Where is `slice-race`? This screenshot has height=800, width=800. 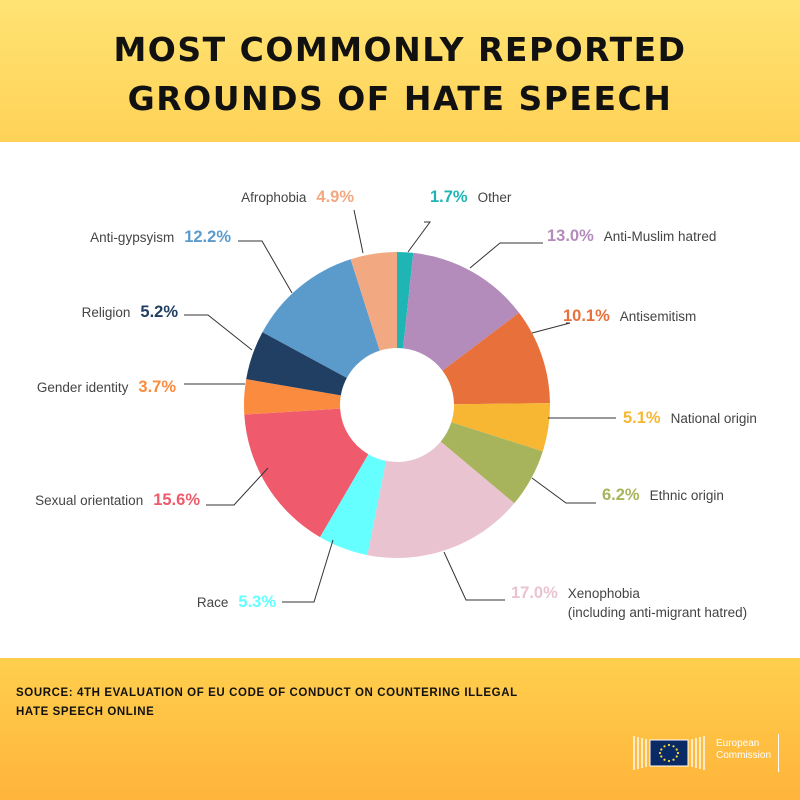
slice-race is located at coordinates (352, 505).